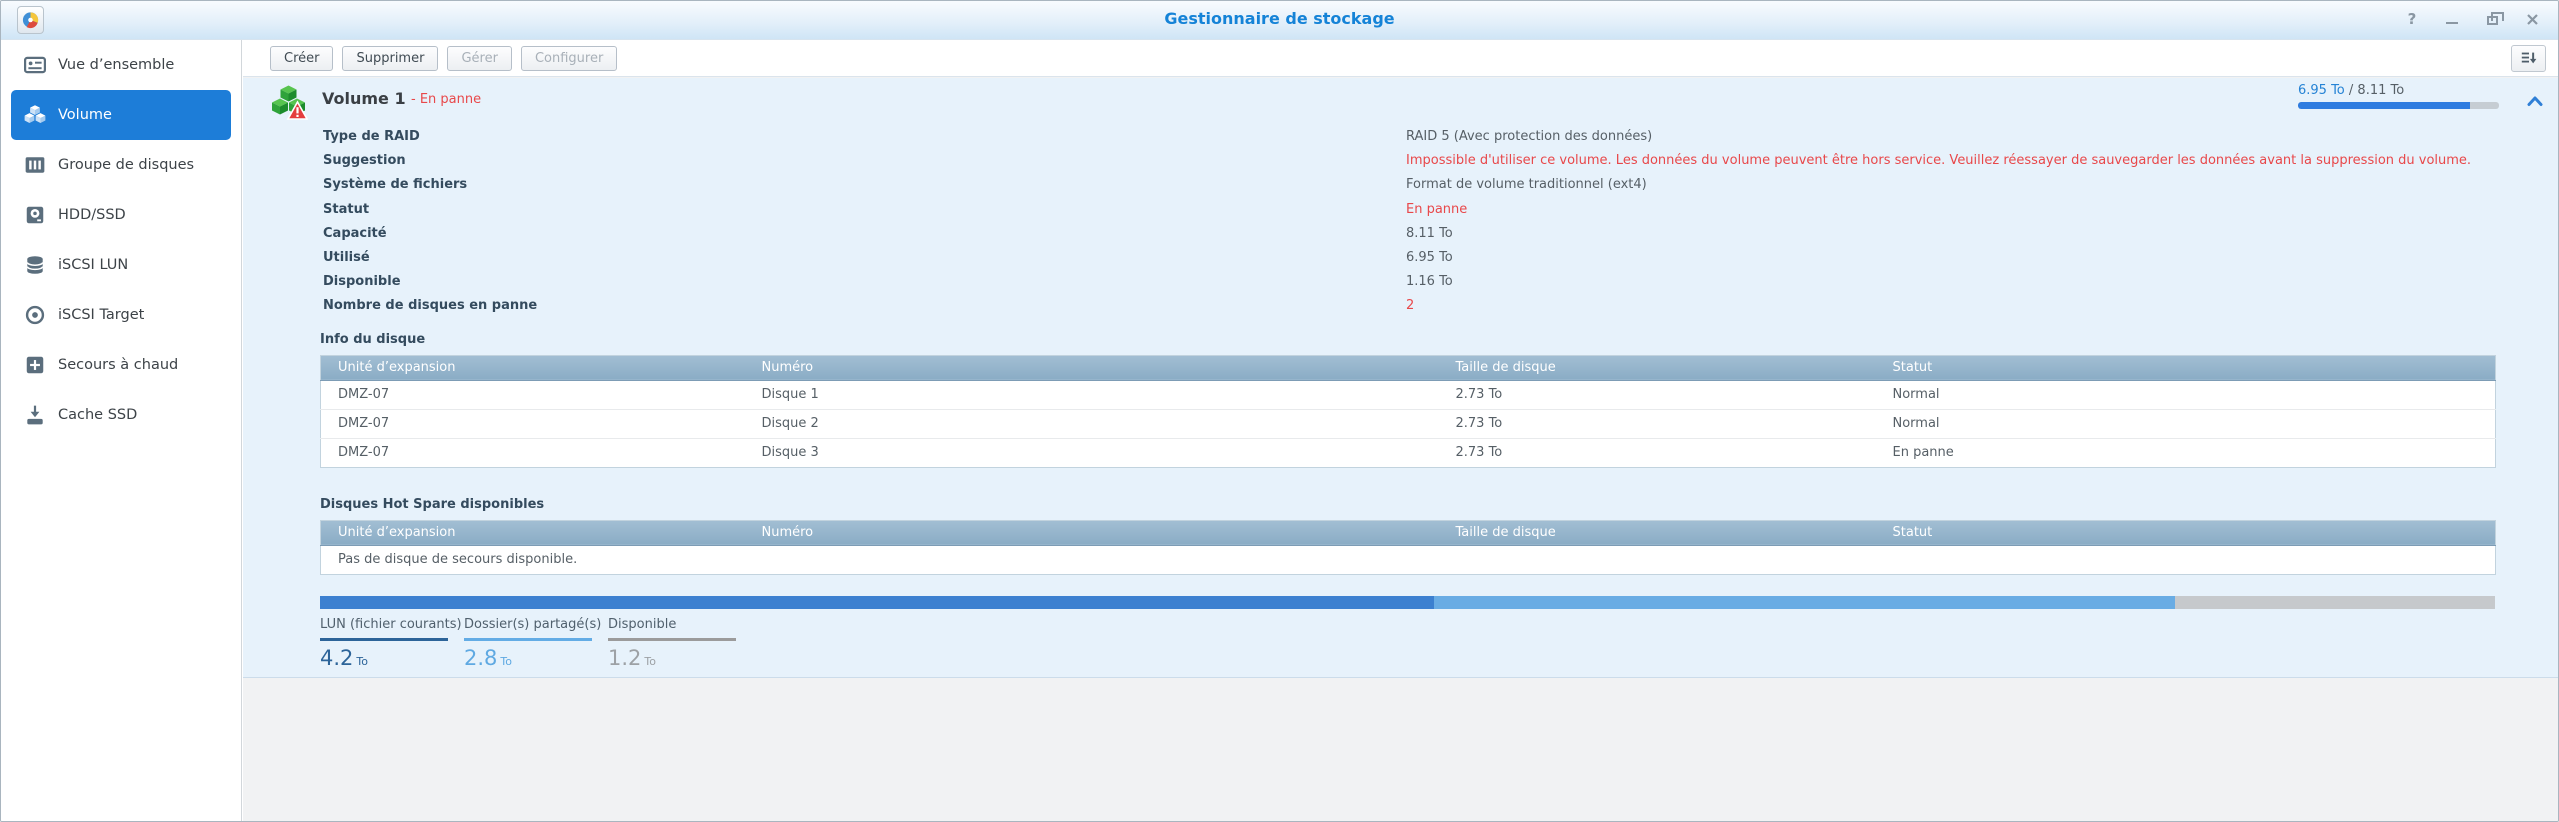 This screenshot has width=2559, height=822. What do you see at coordinates (35, 265) in the screenshot?
I see `iscsi-lun-icon` at bounding box center [35, 265].